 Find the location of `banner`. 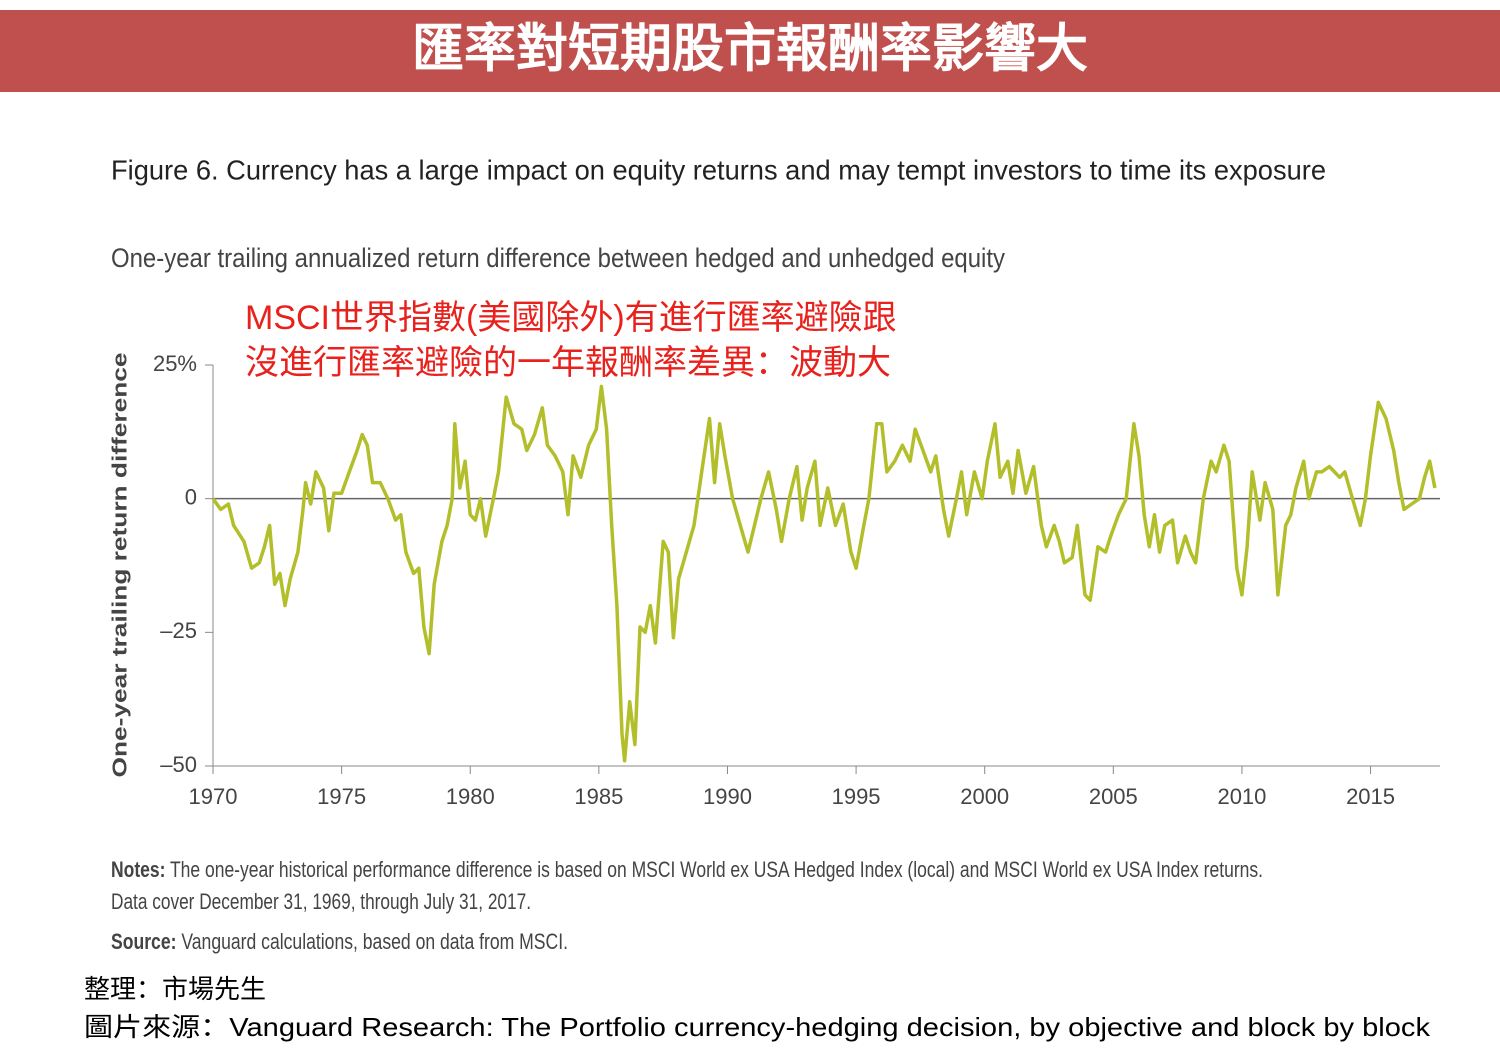

banner is located at coordinates (750, 51).